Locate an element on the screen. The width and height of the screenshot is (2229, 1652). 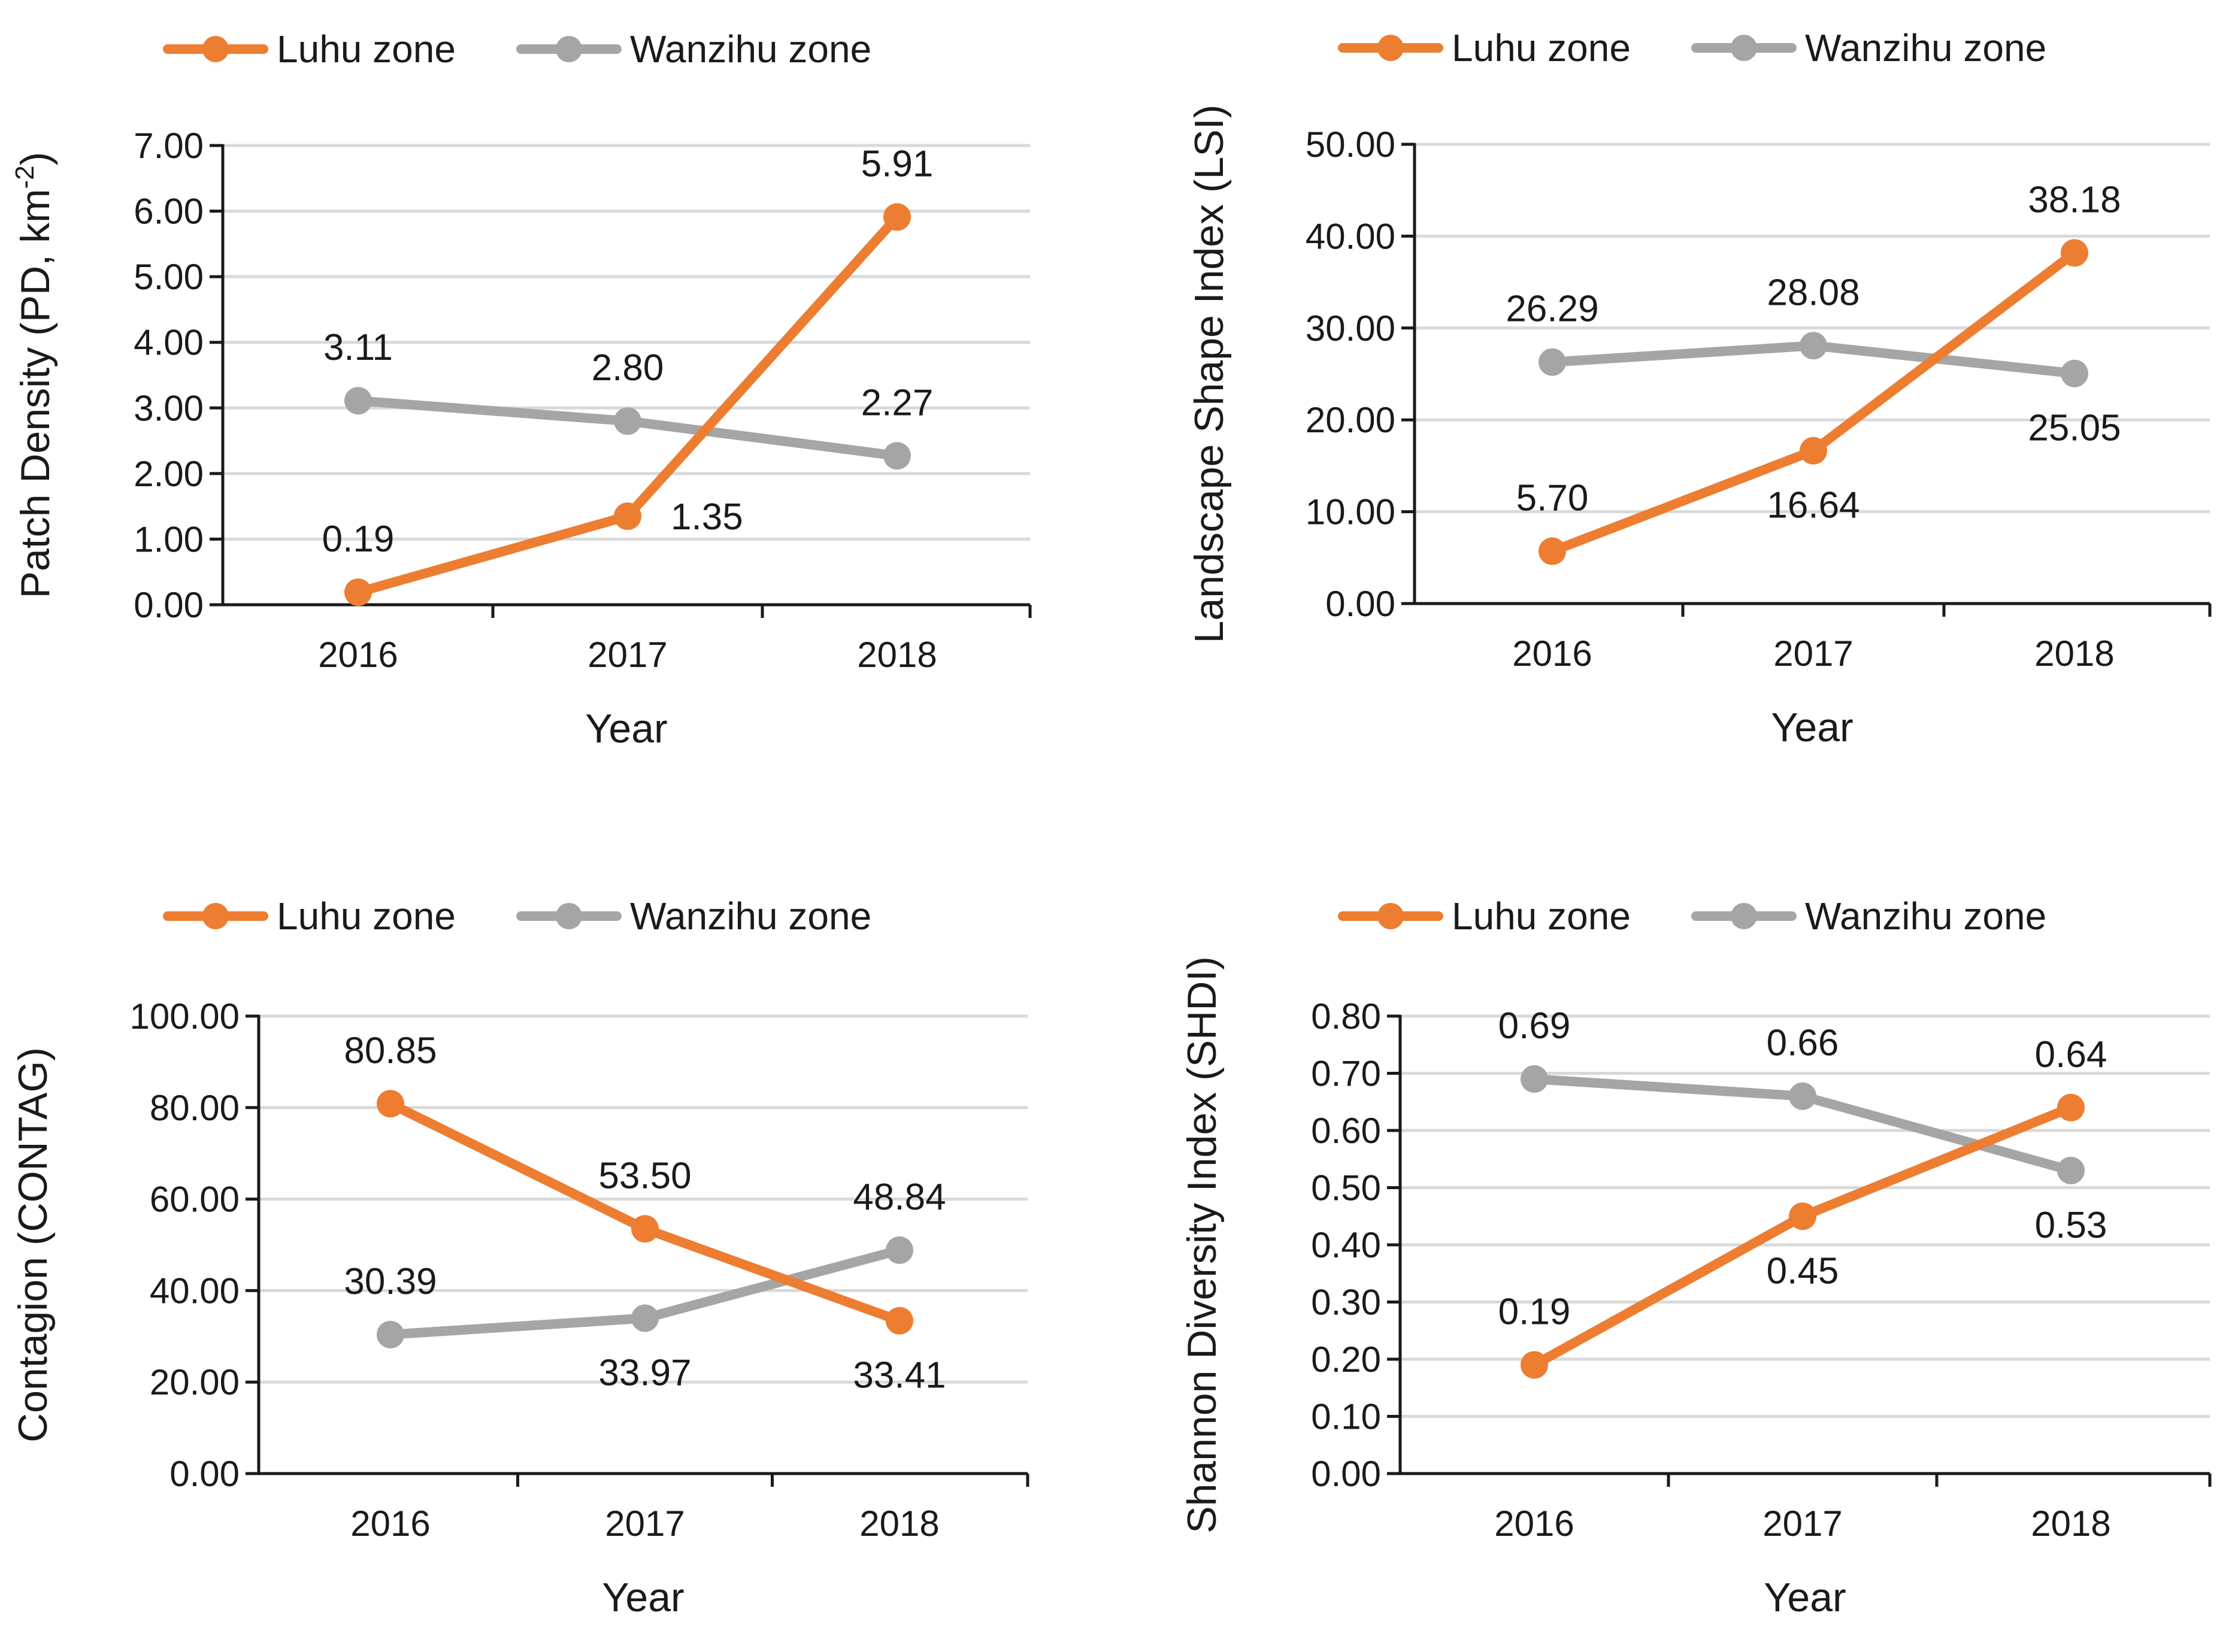
y-tick-label: 100.00 is located at coordinates (184, 1016).